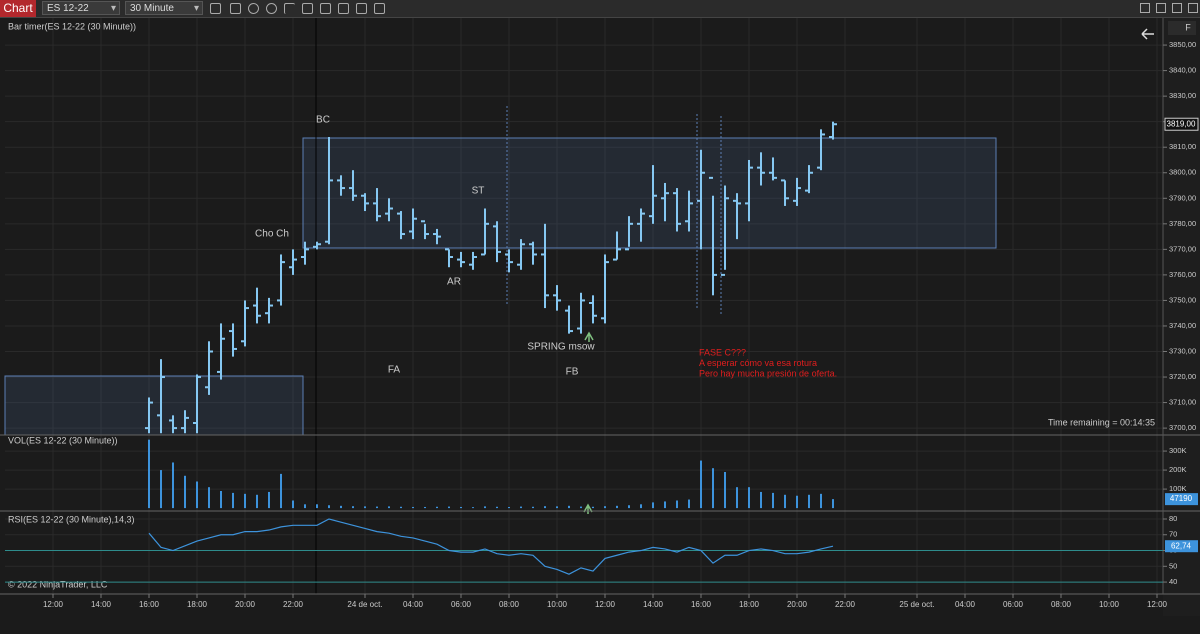 Image resolution: width=1200 pixels, height=634 pixels. Describe the element at coordinates (1182, 197) in the screenshot. I see `y-tick-label: 3790,00` at that location.